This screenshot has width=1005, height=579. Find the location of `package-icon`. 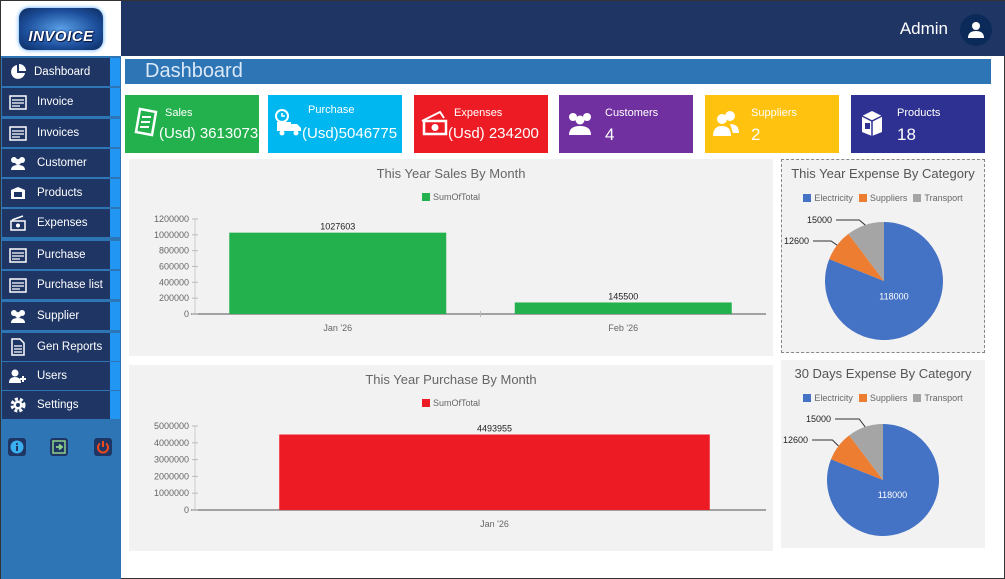

package-icon is located at coordinates (872, 123).